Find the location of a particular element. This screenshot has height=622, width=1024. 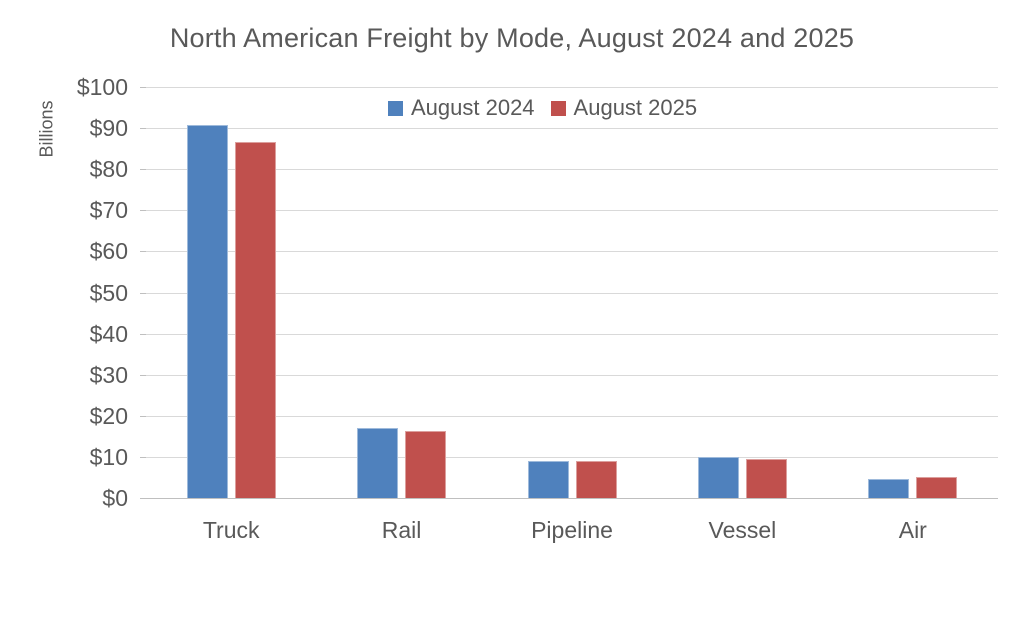

y-axis-tick-label: $0 is located at coordinates (115, 498).